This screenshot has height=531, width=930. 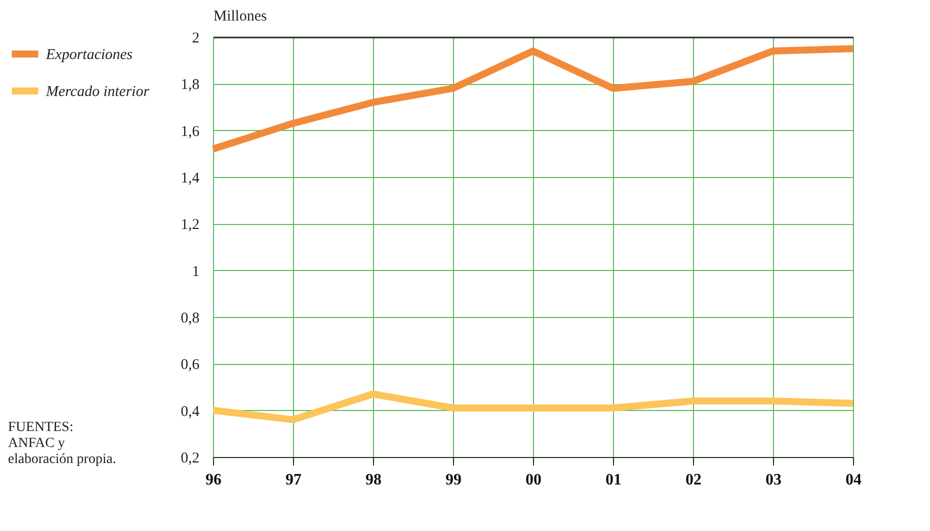 What do you see at coordinates (196, 272) in the screenshot?
I see `y-tick-label: 1` at bounding box center [196, 272].